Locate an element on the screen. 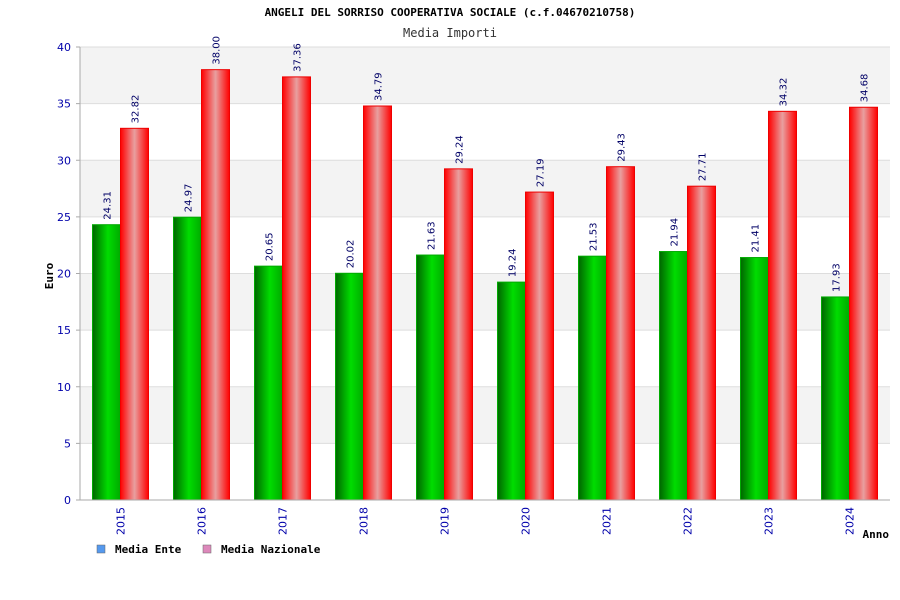 This screenshot has width=900, height=600. bar-media-ente-2020 is located at coordinates (511, 391).